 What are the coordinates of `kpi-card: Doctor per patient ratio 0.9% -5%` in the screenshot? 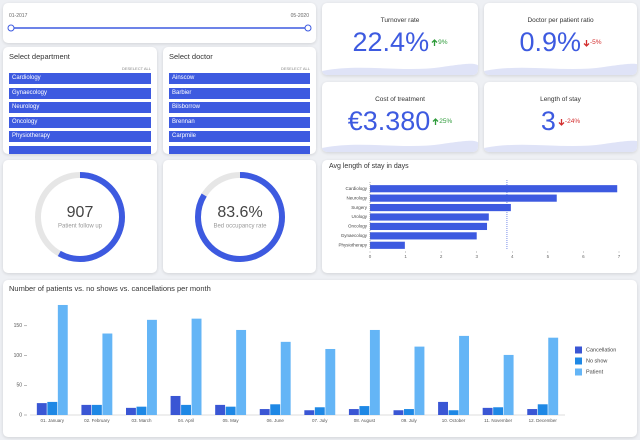 It's located at (560, 39).